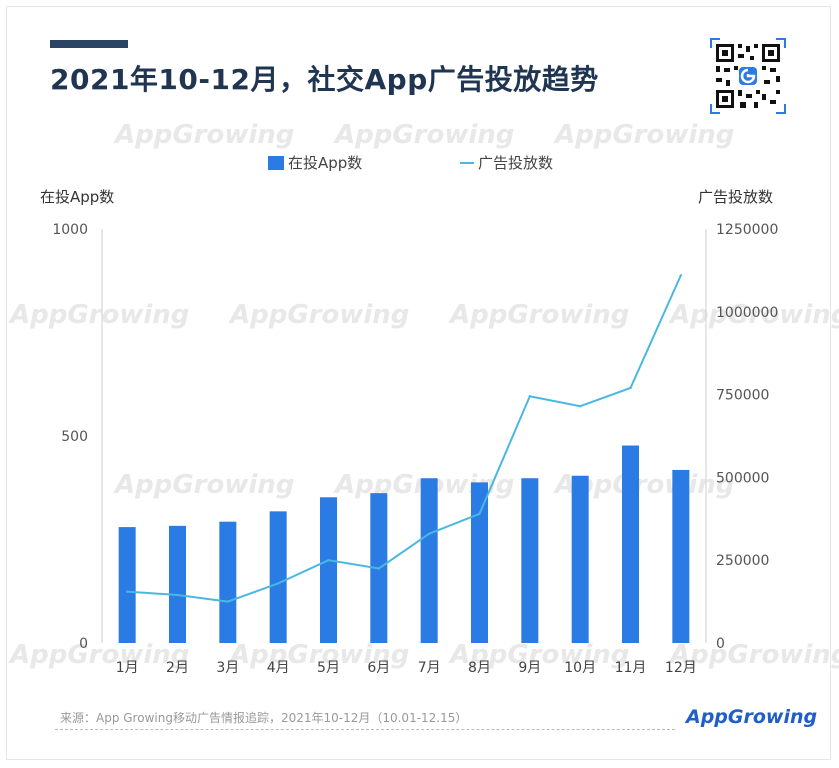 The image size is (839, 768). What do you see at coordinates (742, 561) in the screenshot?
I see `right-axis-tick-label: 250000` at bounding box center [742, 561].